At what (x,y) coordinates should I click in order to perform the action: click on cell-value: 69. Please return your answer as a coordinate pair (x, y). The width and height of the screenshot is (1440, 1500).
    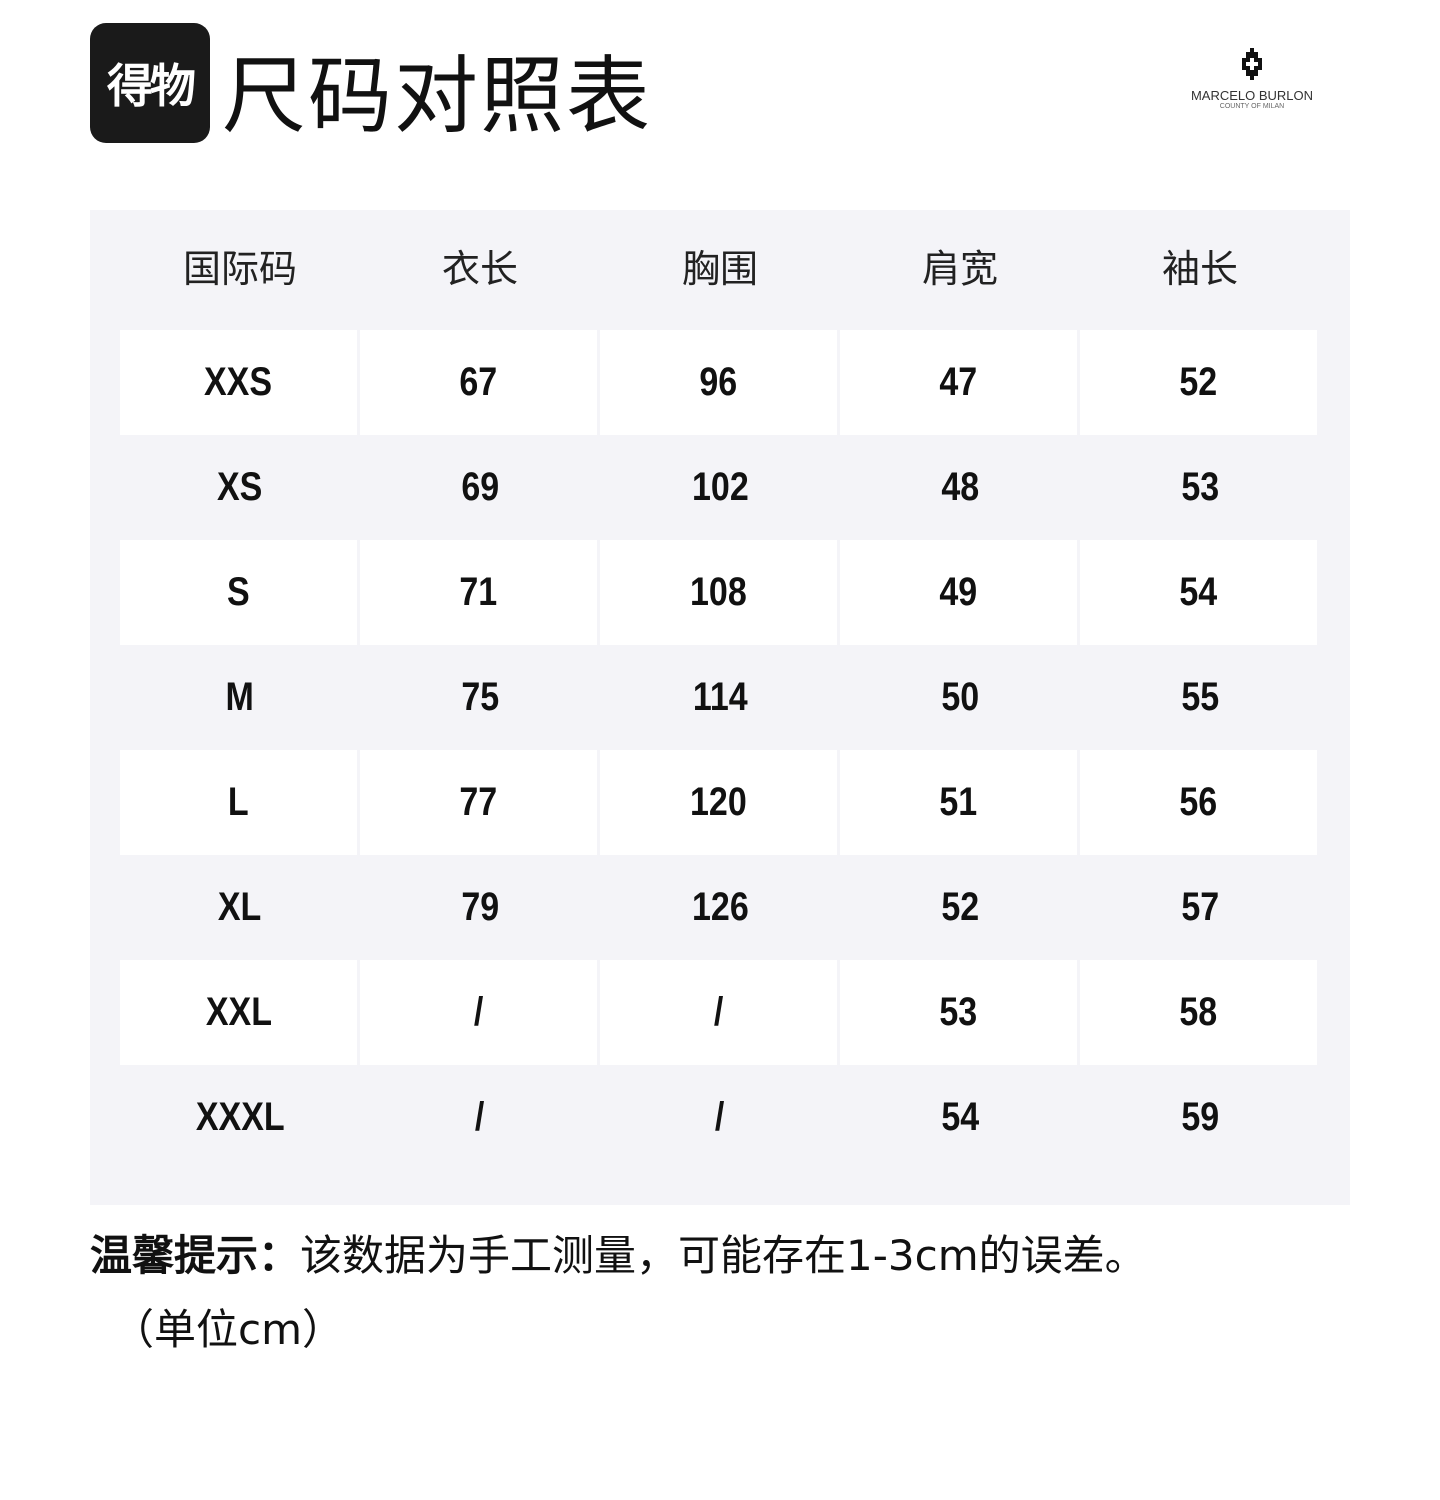
    Looking at the image, I should click on (480, 487).